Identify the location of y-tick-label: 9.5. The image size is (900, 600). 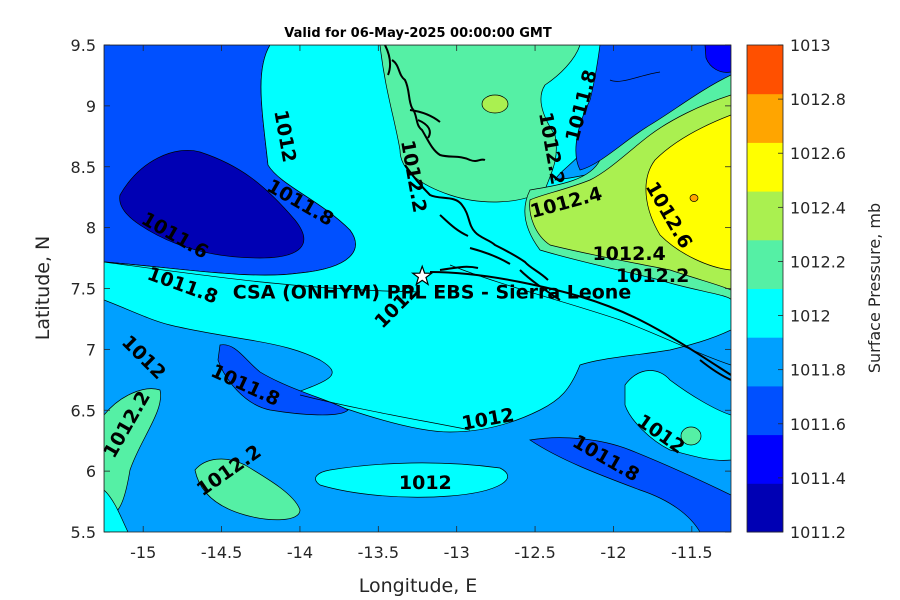
(83, 45).